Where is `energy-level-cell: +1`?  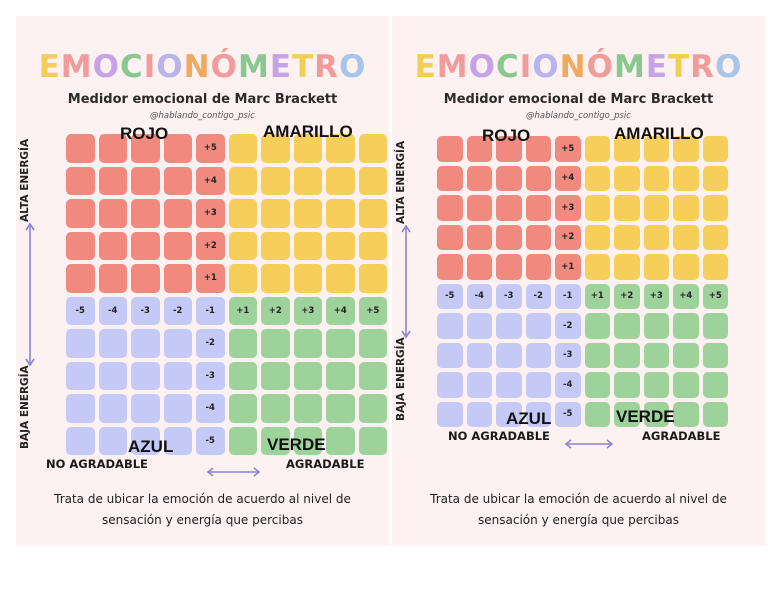
energy-level-cell: +1 is located at coordinates (210, 278).